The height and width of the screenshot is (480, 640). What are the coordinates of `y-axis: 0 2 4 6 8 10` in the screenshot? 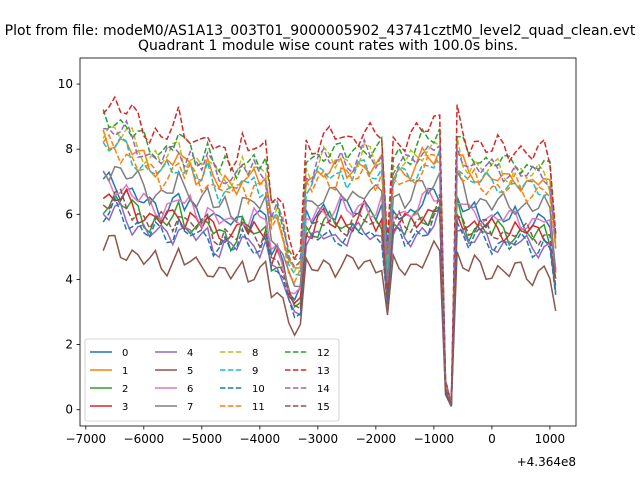 It's located at (69, 247).